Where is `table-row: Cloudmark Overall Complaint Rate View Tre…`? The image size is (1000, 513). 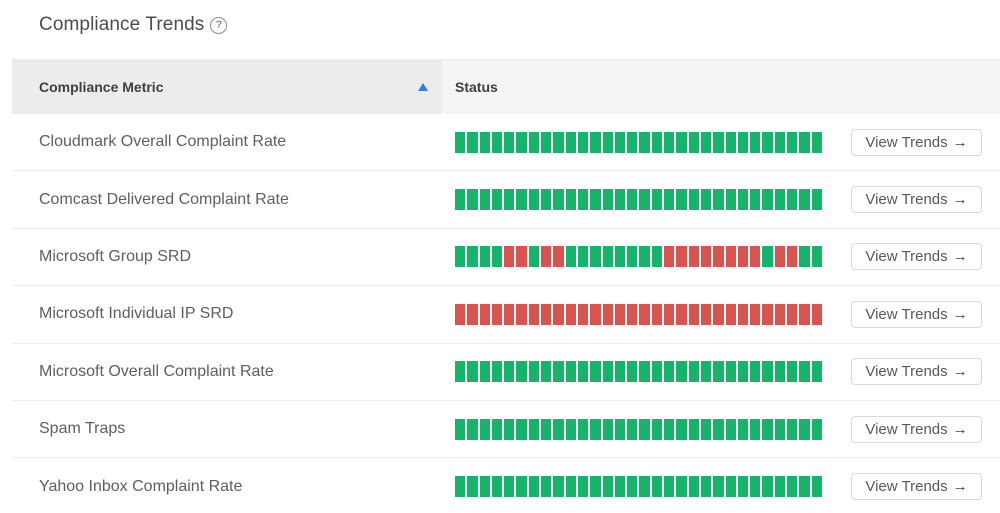 table-row: Cloudmark Overall Complaint Rate View Tre… is located at coordinates (506, 143).